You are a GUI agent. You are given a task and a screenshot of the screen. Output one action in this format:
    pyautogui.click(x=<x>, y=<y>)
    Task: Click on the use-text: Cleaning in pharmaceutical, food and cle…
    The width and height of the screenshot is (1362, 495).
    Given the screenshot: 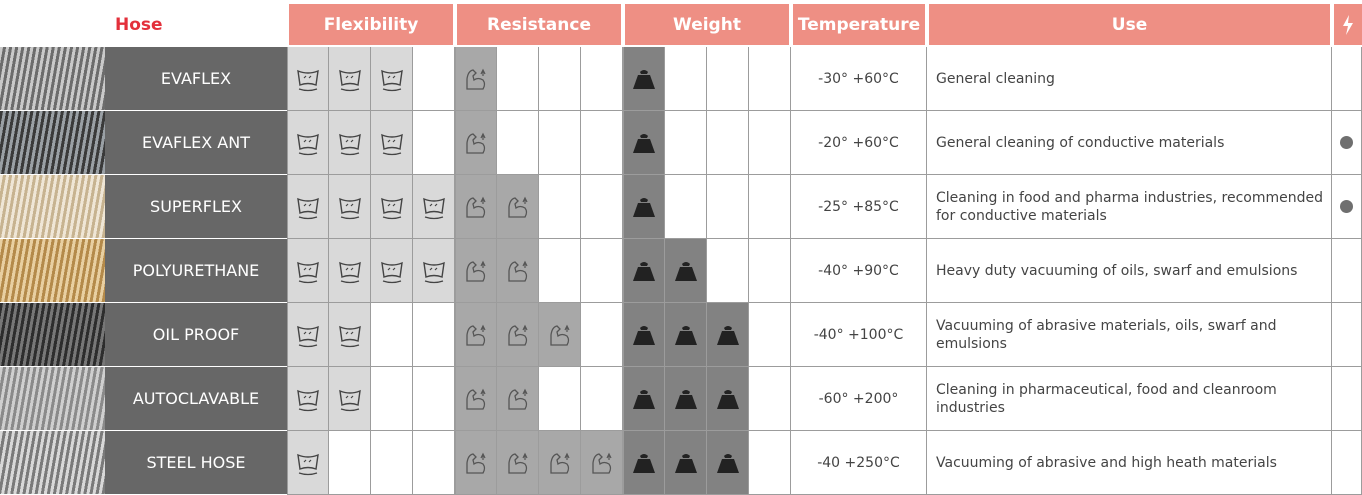 What is the action you would take?
    pyautogui.click(x=1106, y=398)
    